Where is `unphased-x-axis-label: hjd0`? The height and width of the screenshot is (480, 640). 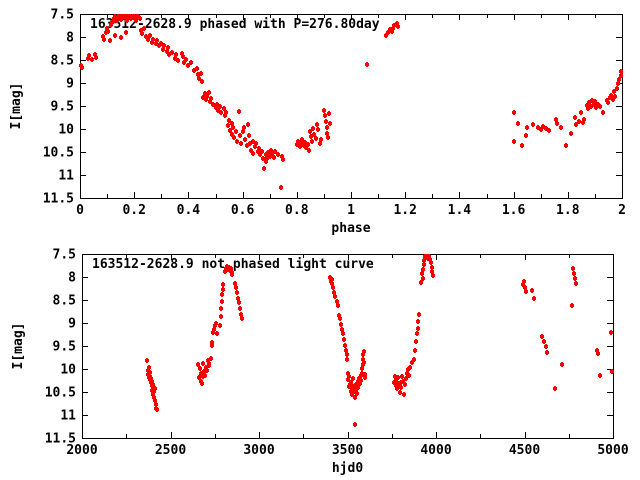
unphased-x-axis-label: hjd0 is located at coordinates (347, 468).